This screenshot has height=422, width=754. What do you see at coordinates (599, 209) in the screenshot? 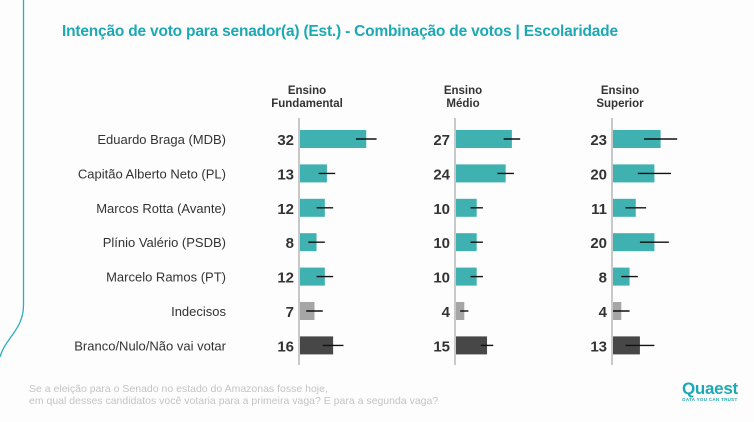
I see `data-label: 11` at bounding box center [599, 209].